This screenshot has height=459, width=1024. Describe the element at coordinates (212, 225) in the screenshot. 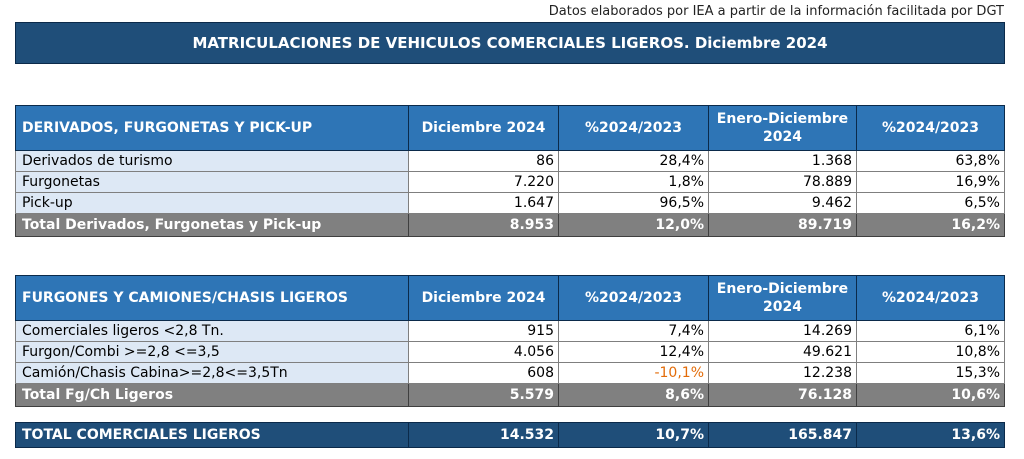

I see `total-label: Total Derivados, Furgonetas y Pick-up` at that location.